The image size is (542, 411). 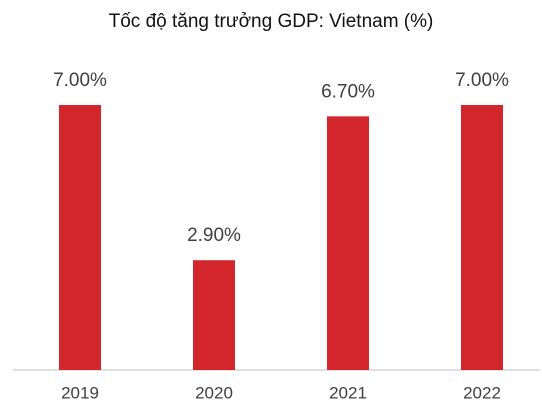 I want to click on value-label: 6.70%, so click(x=348, y=91).